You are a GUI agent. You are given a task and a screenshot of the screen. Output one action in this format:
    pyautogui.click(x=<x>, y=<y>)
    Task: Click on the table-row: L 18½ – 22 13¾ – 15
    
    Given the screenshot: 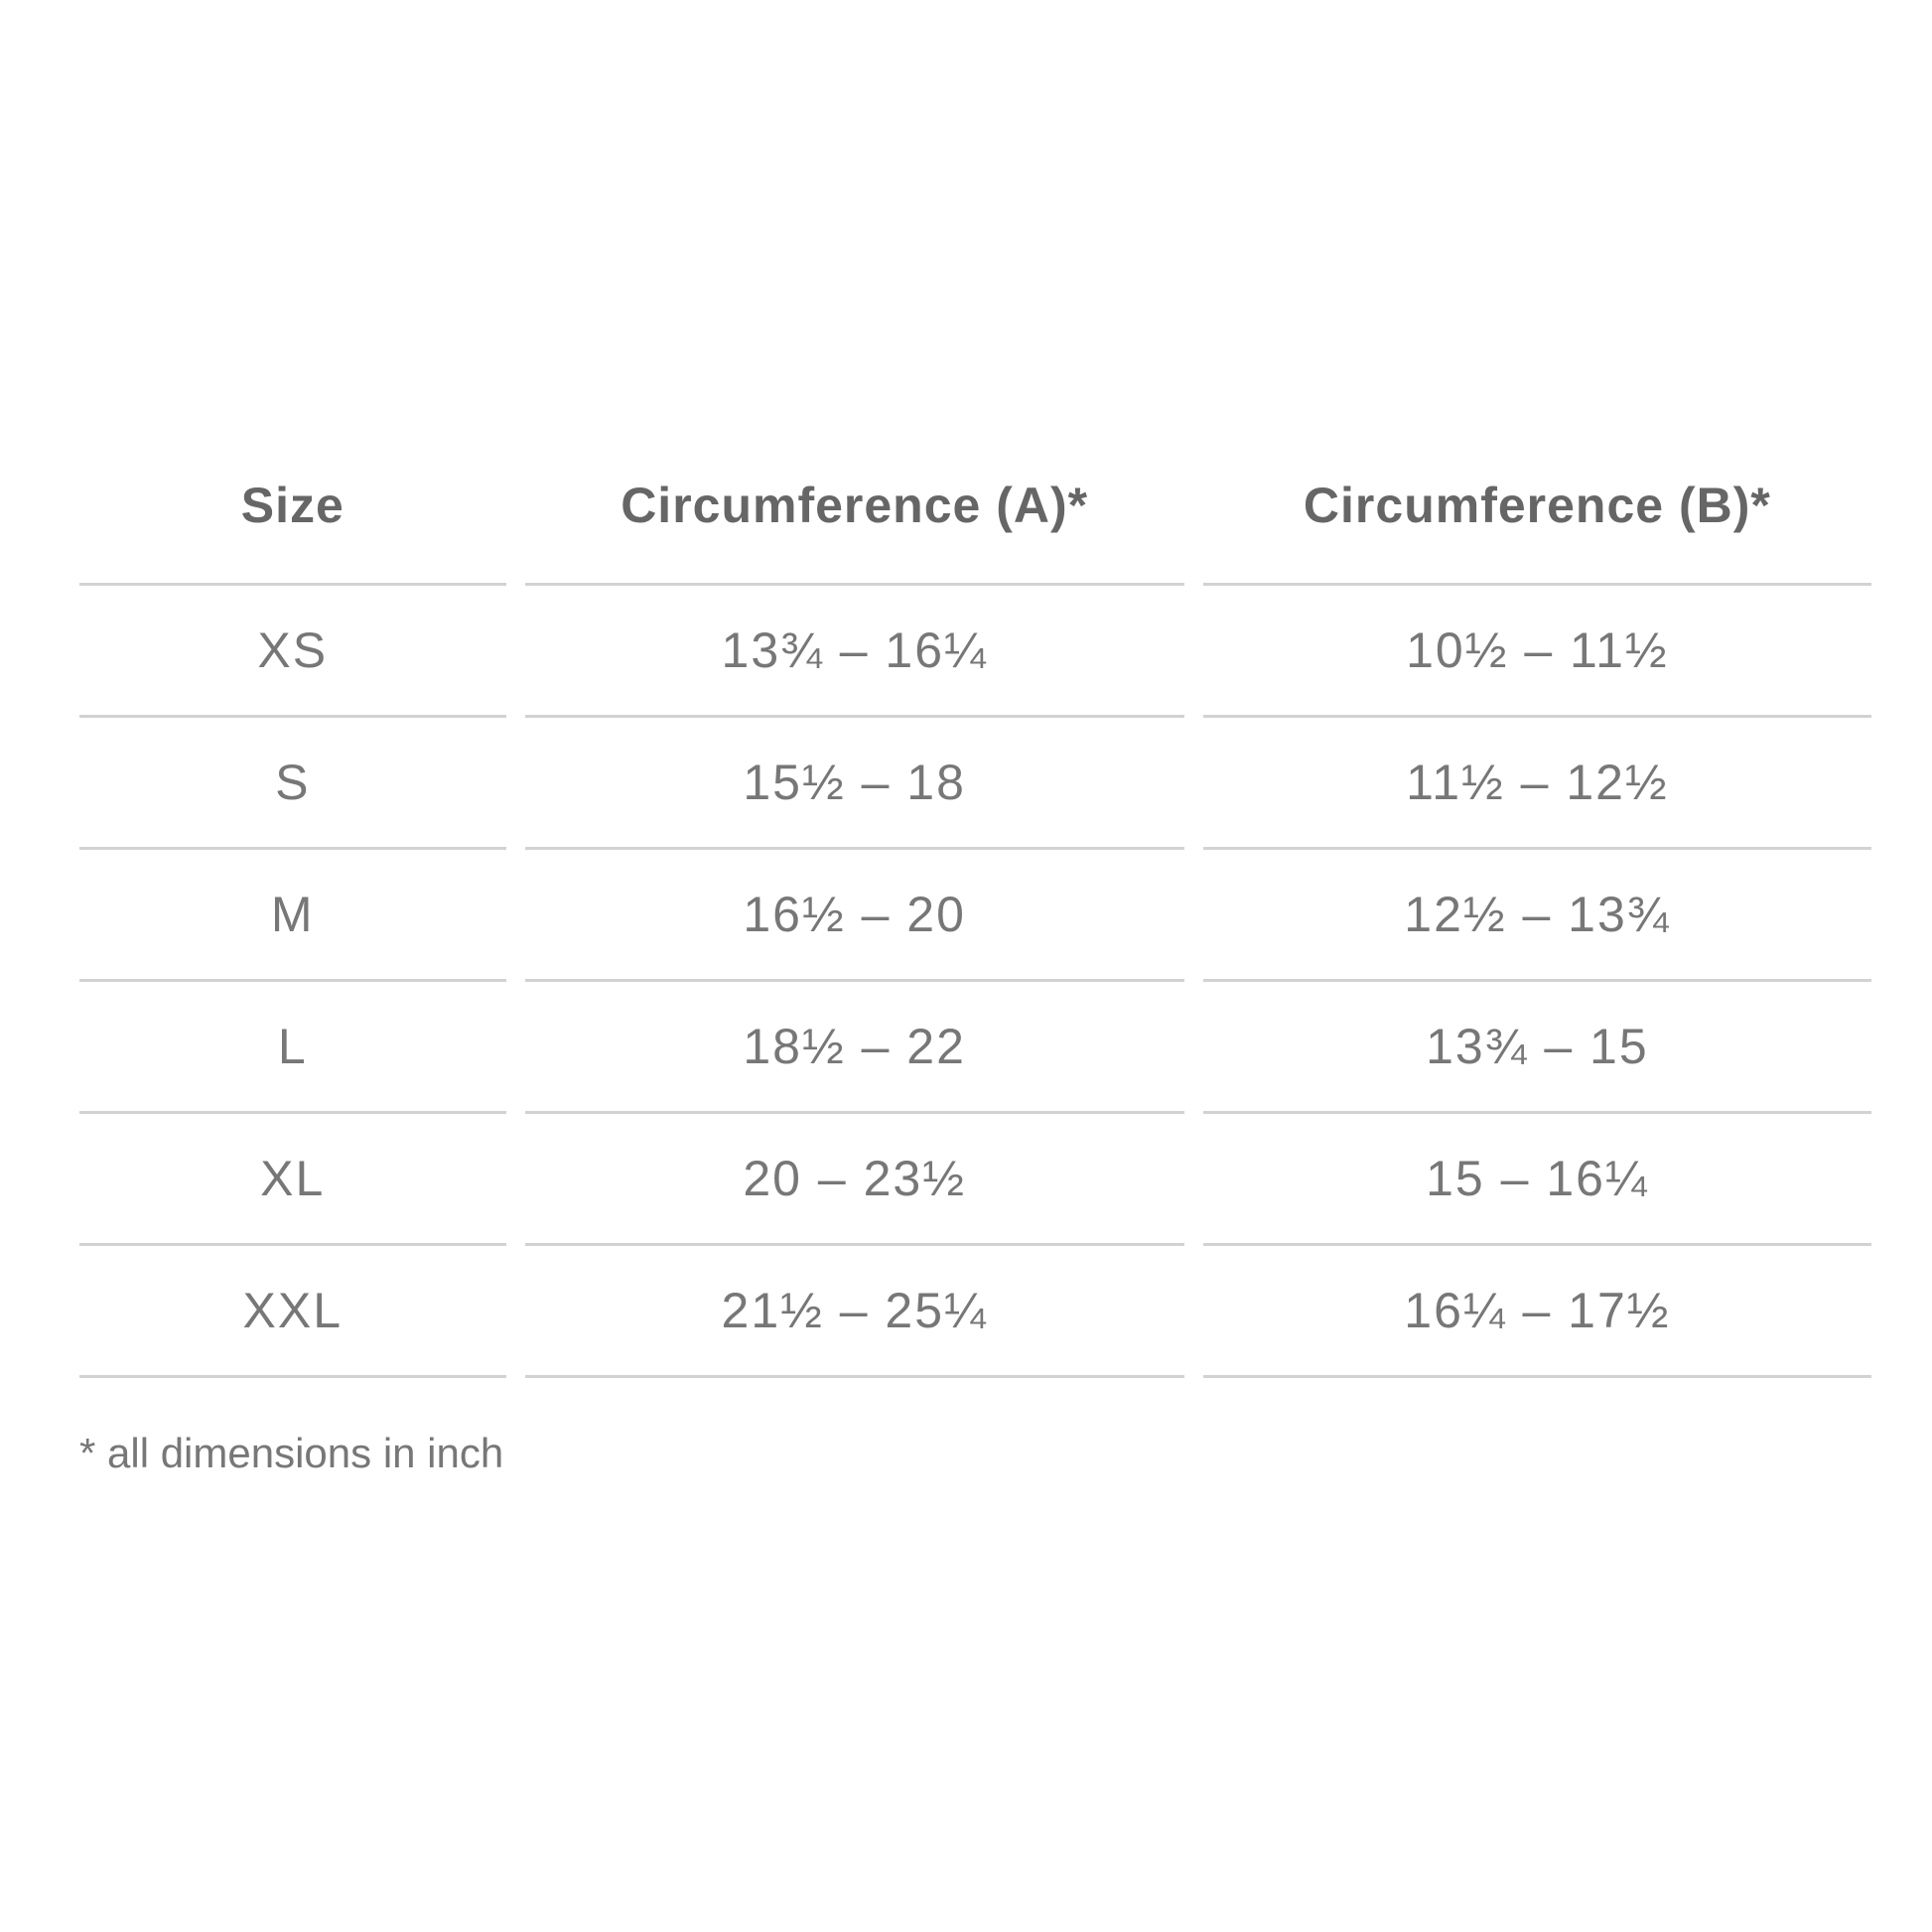 What is the action you would take?
    pyautogui.click(x=975, y=1048)
    